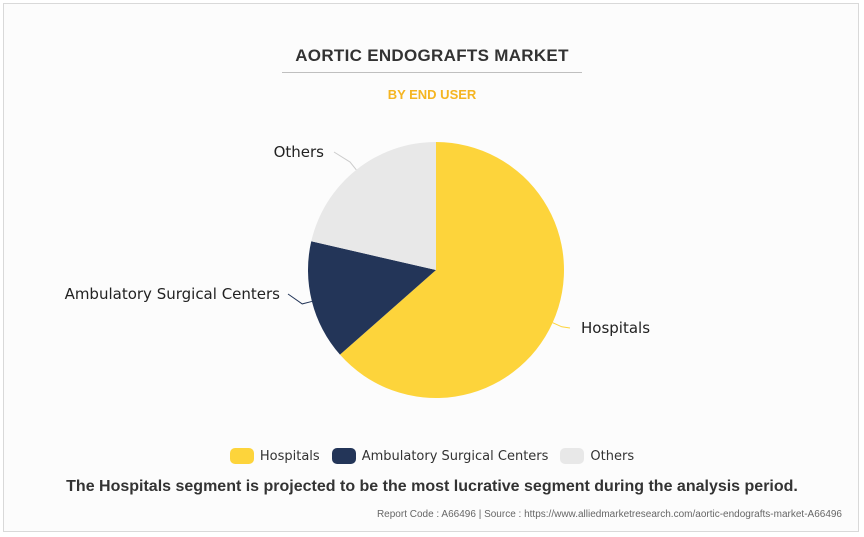 This screenshot has width=864, height=537. What do you see at coordinates (241, 456) in the screenshot?
I see `legend-swatch-hospitals` at bounding box center [241, 456].